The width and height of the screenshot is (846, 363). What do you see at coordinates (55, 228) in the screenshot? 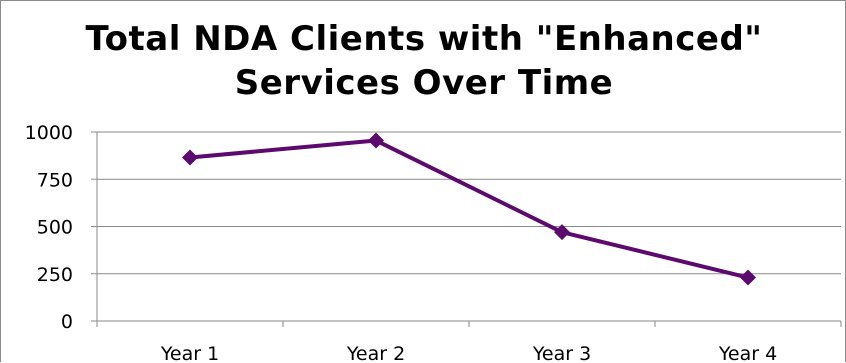
I see `y-tick-label: 500` at bounding box center [55, 228].